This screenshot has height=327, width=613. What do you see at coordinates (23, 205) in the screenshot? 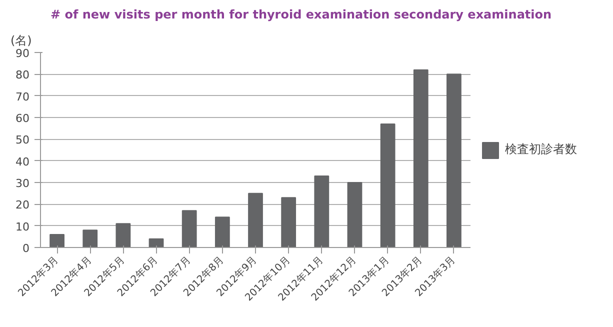
I see `y-tick-label: 20` at bounding box center [23, 205].